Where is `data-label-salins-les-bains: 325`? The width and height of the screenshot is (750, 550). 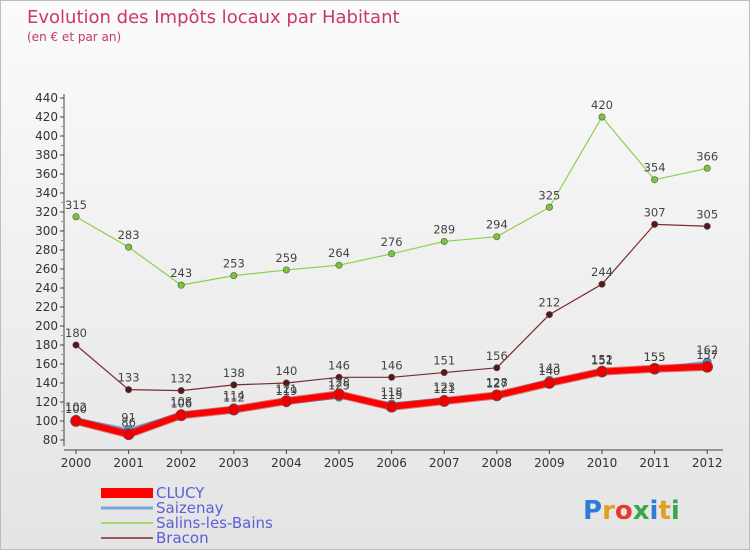 data-label-salins-les-bains: 325 is located at coordinates (549, 195).